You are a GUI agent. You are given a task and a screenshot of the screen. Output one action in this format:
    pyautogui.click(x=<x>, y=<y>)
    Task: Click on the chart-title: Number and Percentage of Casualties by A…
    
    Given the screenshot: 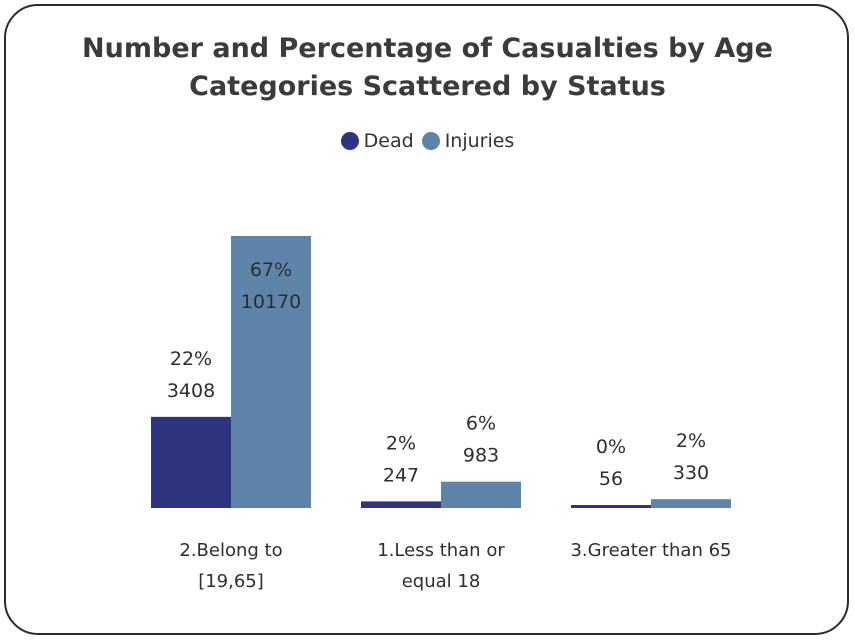 What is the action you would take?
    pyautogui.click(x=427, y=68)
    